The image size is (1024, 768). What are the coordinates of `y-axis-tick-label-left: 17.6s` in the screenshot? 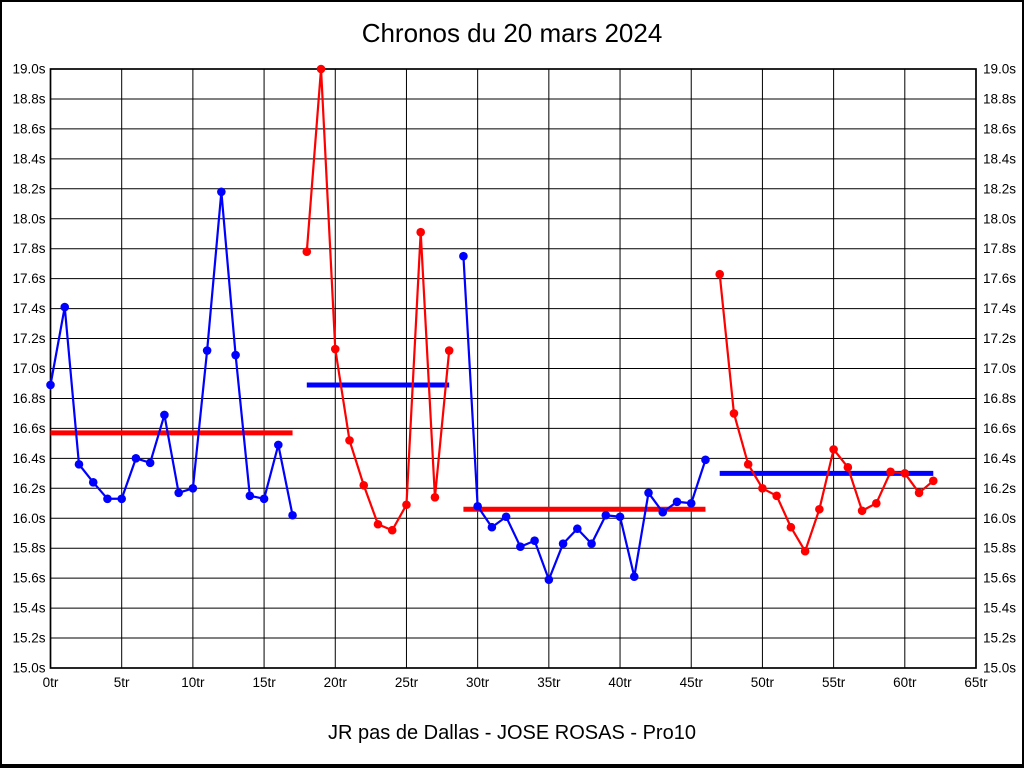 It's located at (28, 278).